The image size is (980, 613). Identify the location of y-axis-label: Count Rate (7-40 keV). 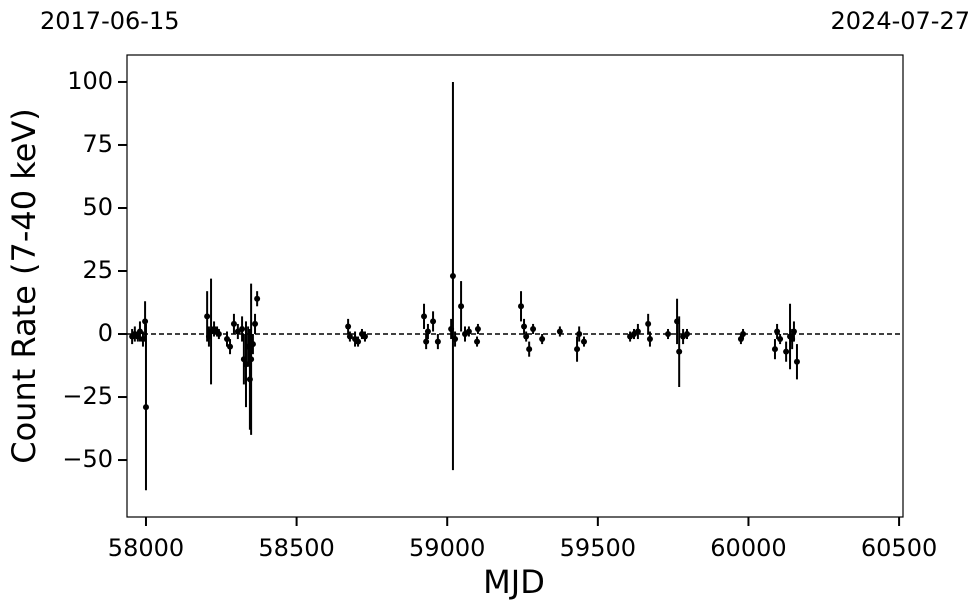
(24, 285).